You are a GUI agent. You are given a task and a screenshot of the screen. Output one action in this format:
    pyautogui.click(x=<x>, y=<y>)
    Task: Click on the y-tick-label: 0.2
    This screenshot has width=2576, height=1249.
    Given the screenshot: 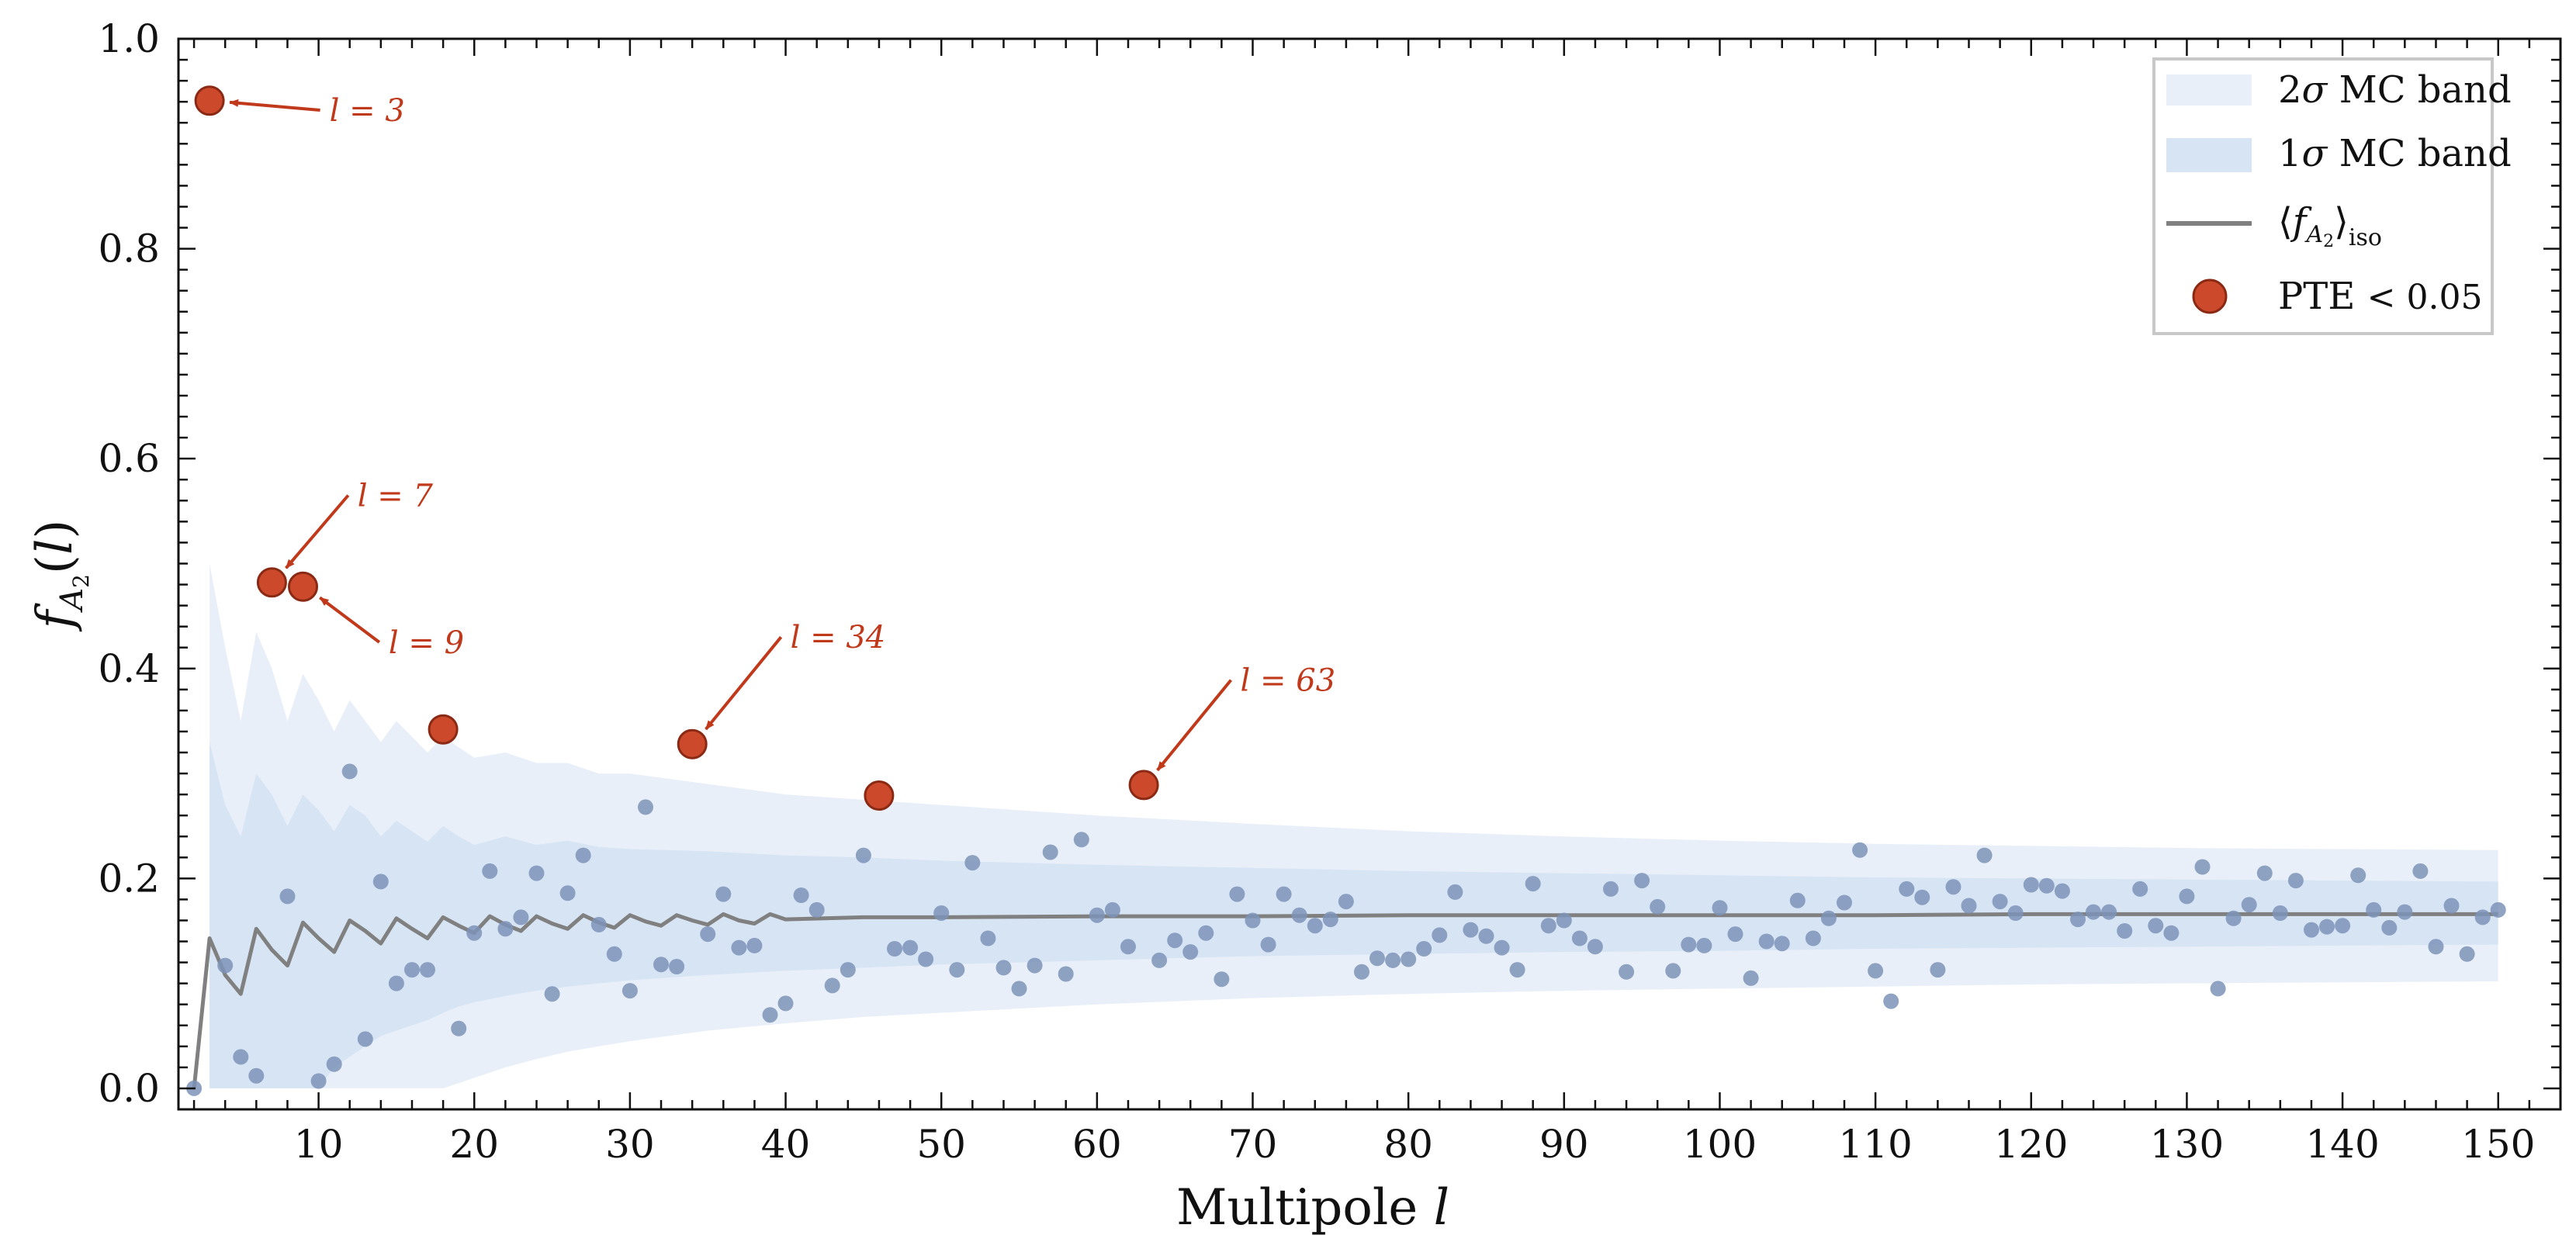 What is the action you would take?
    pyautogui.click(x=129, y=878)
    